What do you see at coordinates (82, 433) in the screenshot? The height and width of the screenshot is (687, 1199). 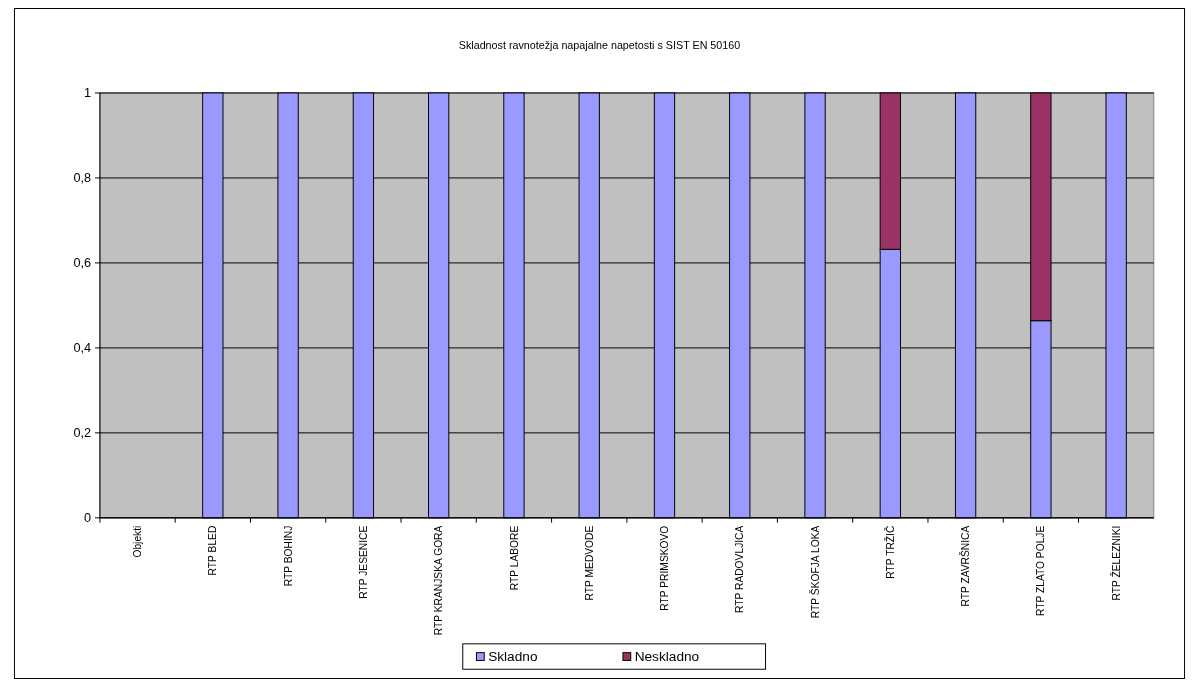 I see `y-tick-label: 0,2` at bounding box center [82, 433].